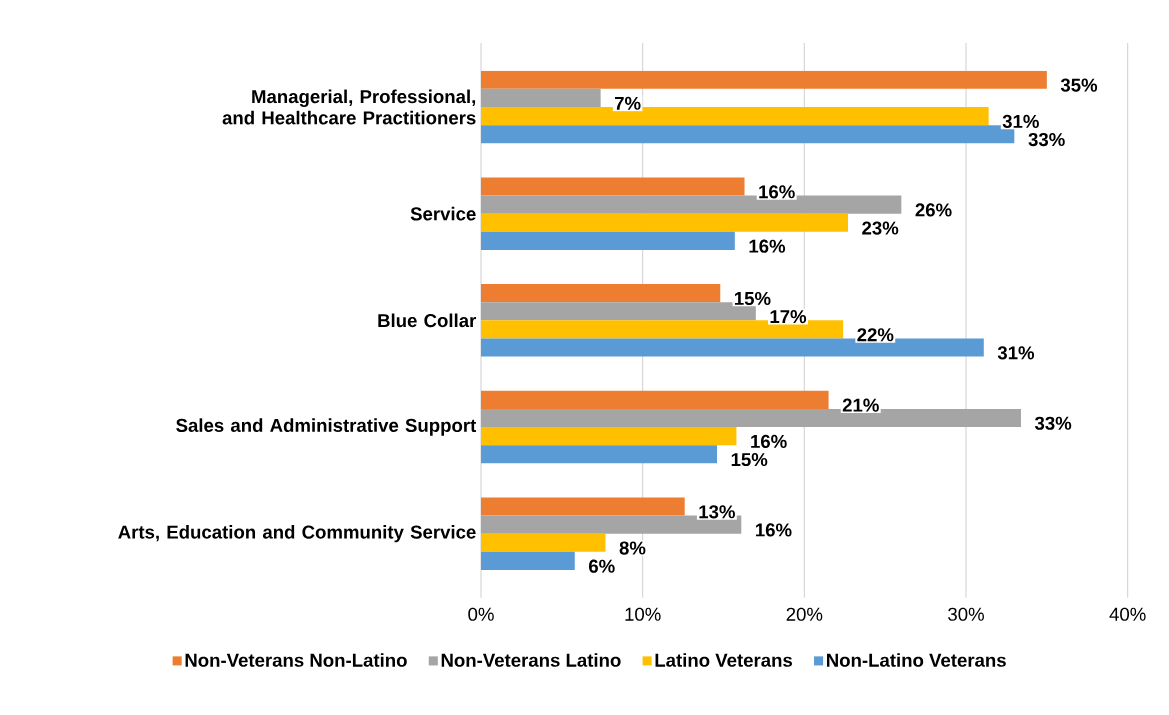  Describe the element at coordinates (916, 660) in the screenshot. I see `legend-label: Non-Latino Veterans` at that location.